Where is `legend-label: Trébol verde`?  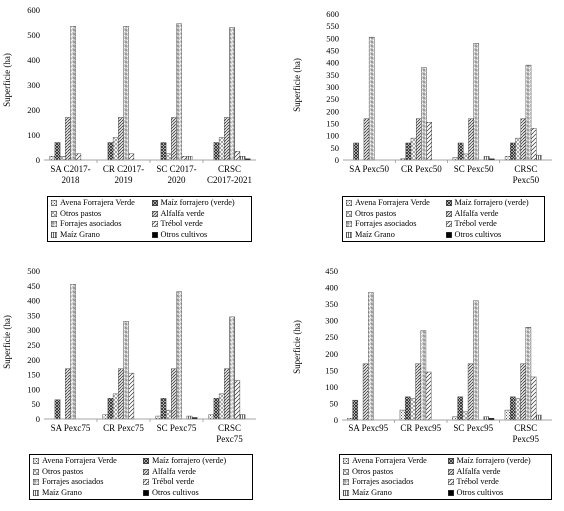
legend-label: Trébol verde is located at coordinates (477, 482).